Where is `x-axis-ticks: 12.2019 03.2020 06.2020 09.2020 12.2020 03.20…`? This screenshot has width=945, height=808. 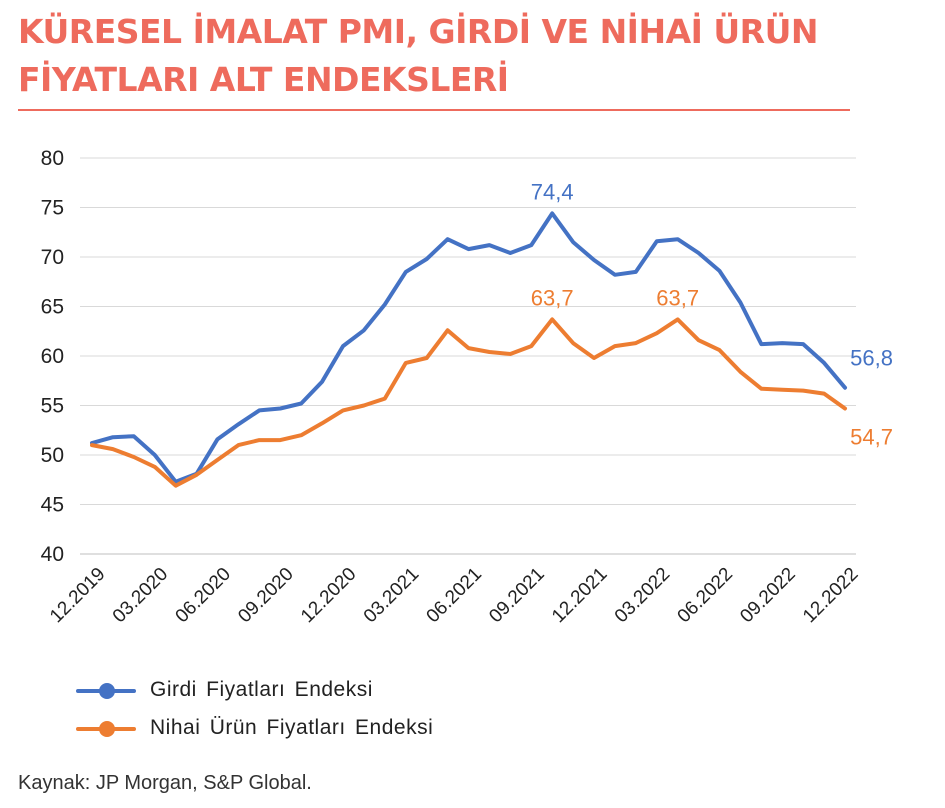 x-axis-ticks: 12.2019 03.2020 06.2020 09.2020 12.2020 03.20… is located at coordinates (454, 595).